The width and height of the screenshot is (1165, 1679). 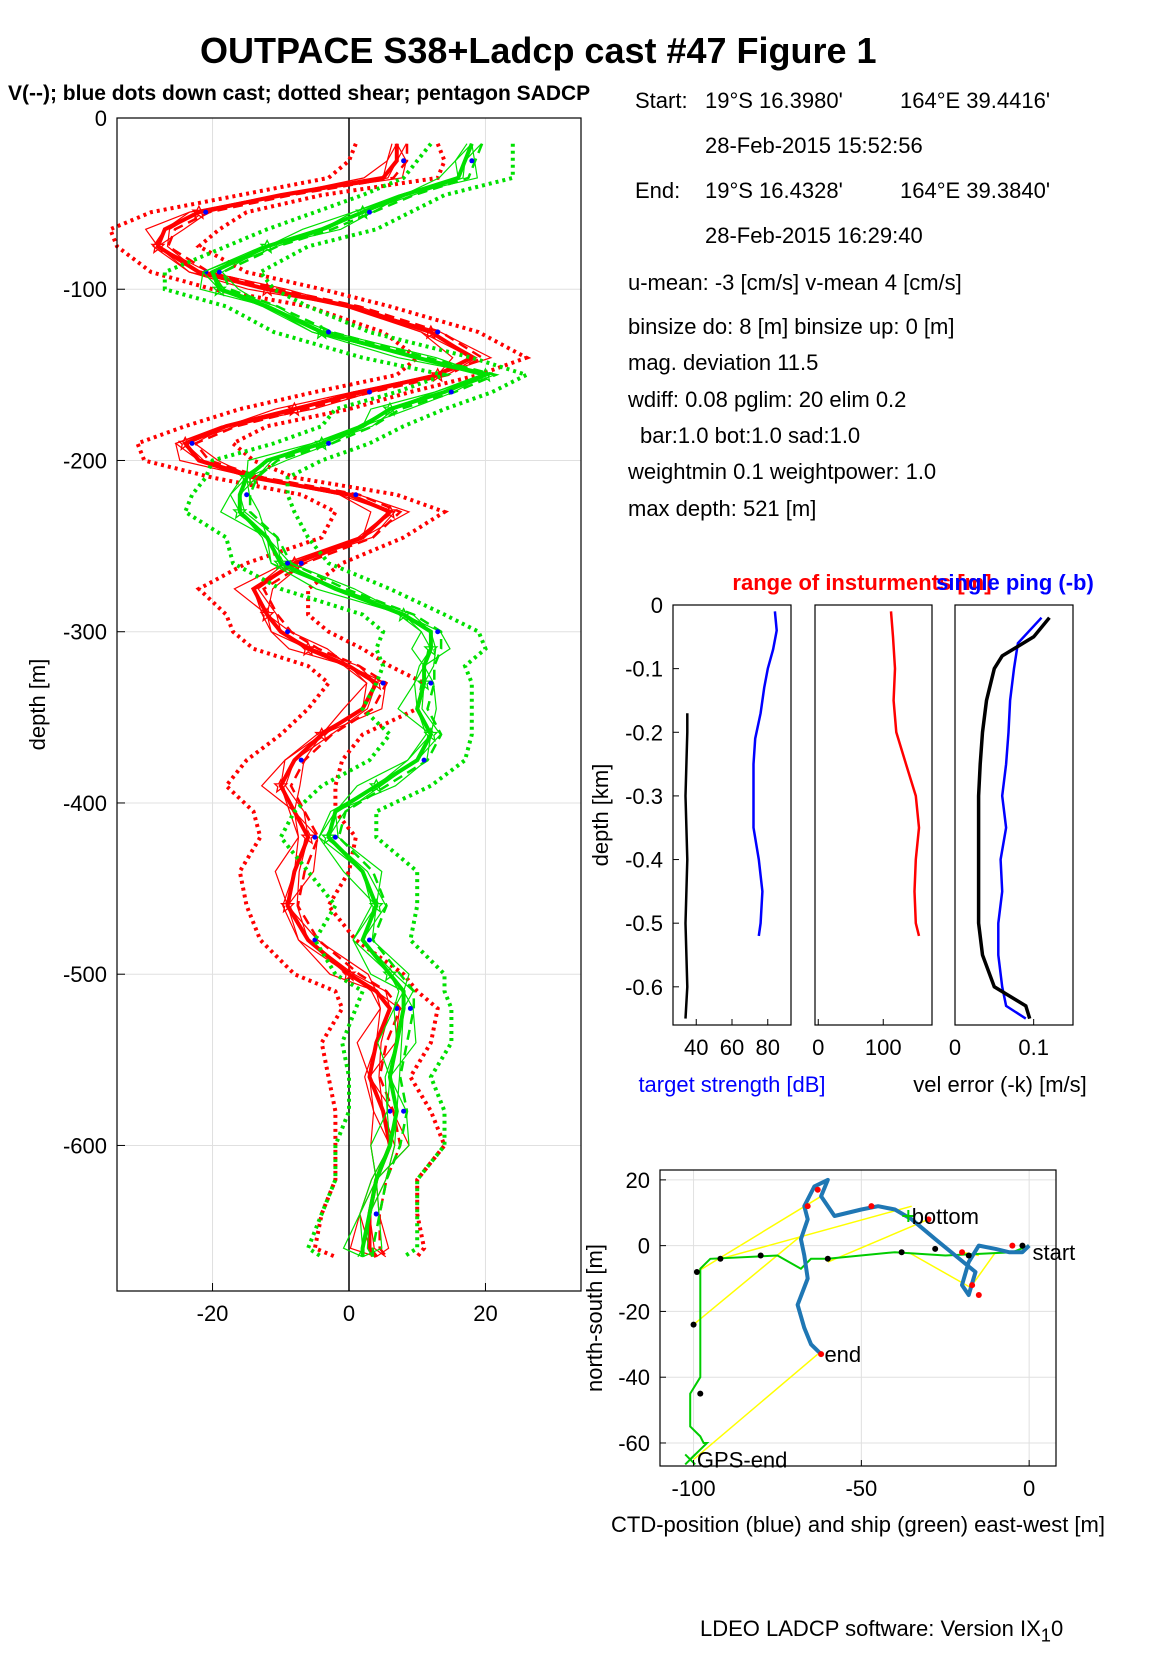 What do you see at coordinates (661, 100) in the screenshot?
I see `start-label: Start:` at bounding box center [661, 100].